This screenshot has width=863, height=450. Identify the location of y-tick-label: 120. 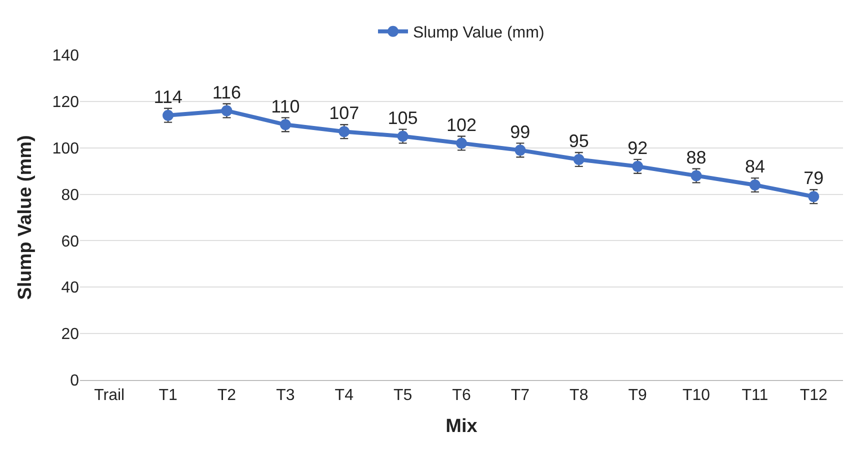
(66, 103).